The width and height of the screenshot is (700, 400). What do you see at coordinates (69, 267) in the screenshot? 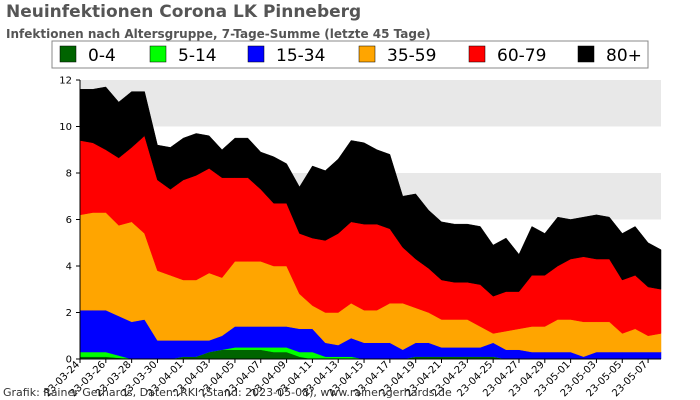
I see `y-tick-label: 4` at bounding box center [69, 267].